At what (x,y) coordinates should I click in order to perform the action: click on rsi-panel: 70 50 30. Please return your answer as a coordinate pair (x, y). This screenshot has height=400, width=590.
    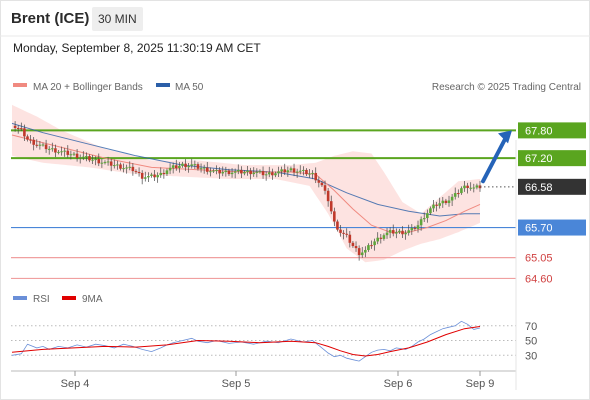
    Looking at the image, I should click on (274, 341).